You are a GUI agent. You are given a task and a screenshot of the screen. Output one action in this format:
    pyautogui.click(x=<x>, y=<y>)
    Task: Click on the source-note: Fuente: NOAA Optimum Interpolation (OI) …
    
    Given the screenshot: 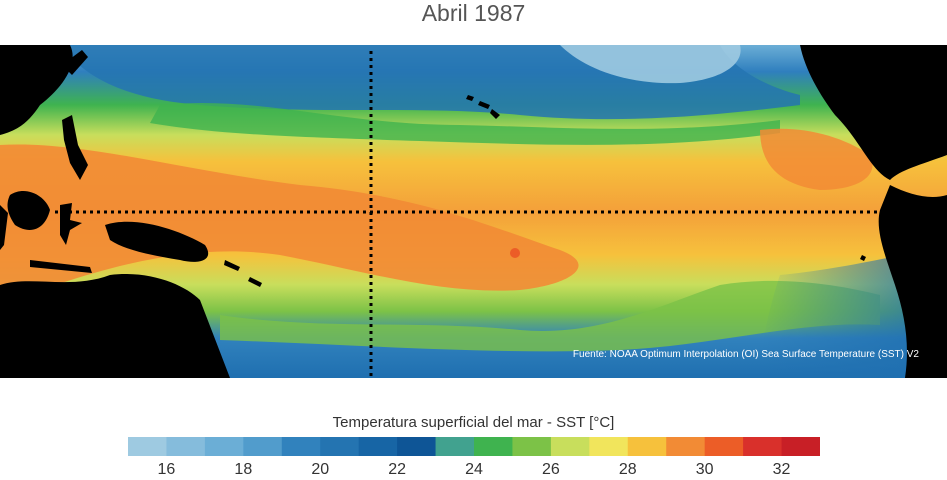 What is the action you would take?
    pyautogui.click(x=745, y=354)
    